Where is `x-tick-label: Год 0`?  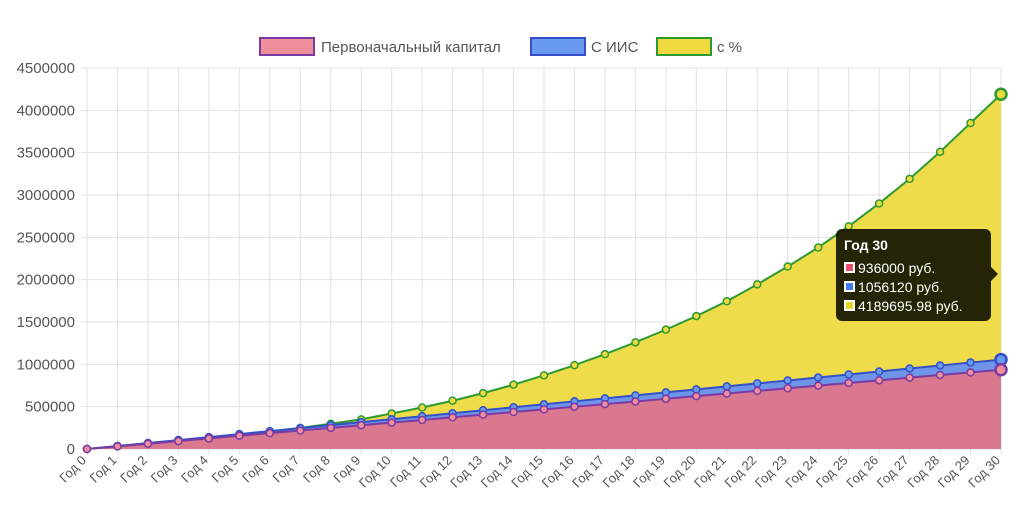 x-tick-label: Год 0 is located at coordinates (72, 469).